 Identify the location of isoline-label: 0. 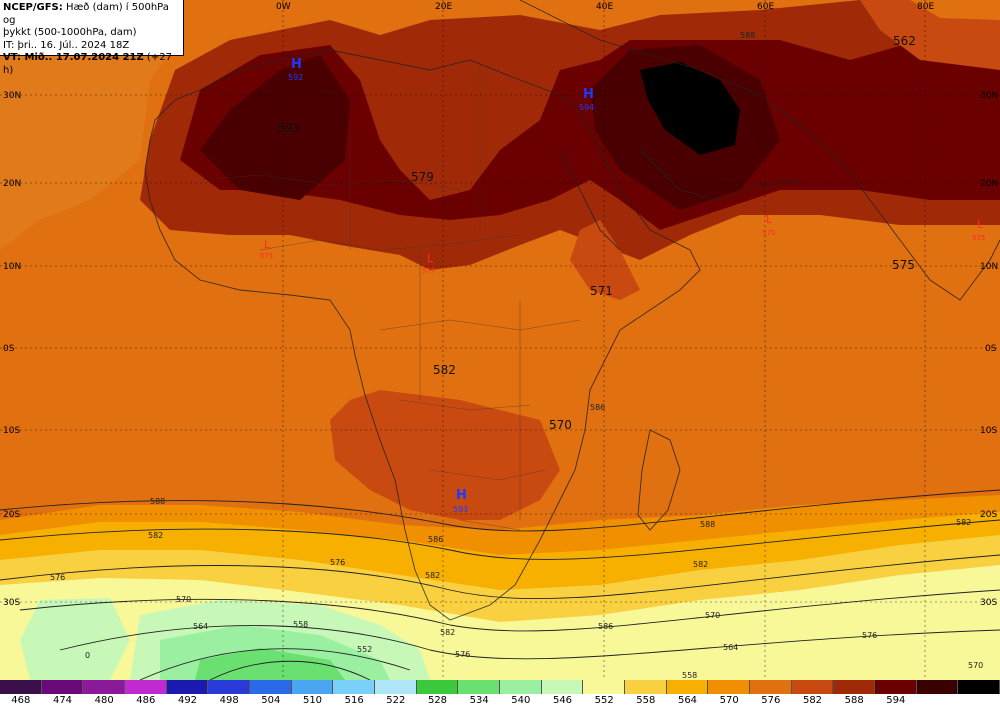
(87, 655).